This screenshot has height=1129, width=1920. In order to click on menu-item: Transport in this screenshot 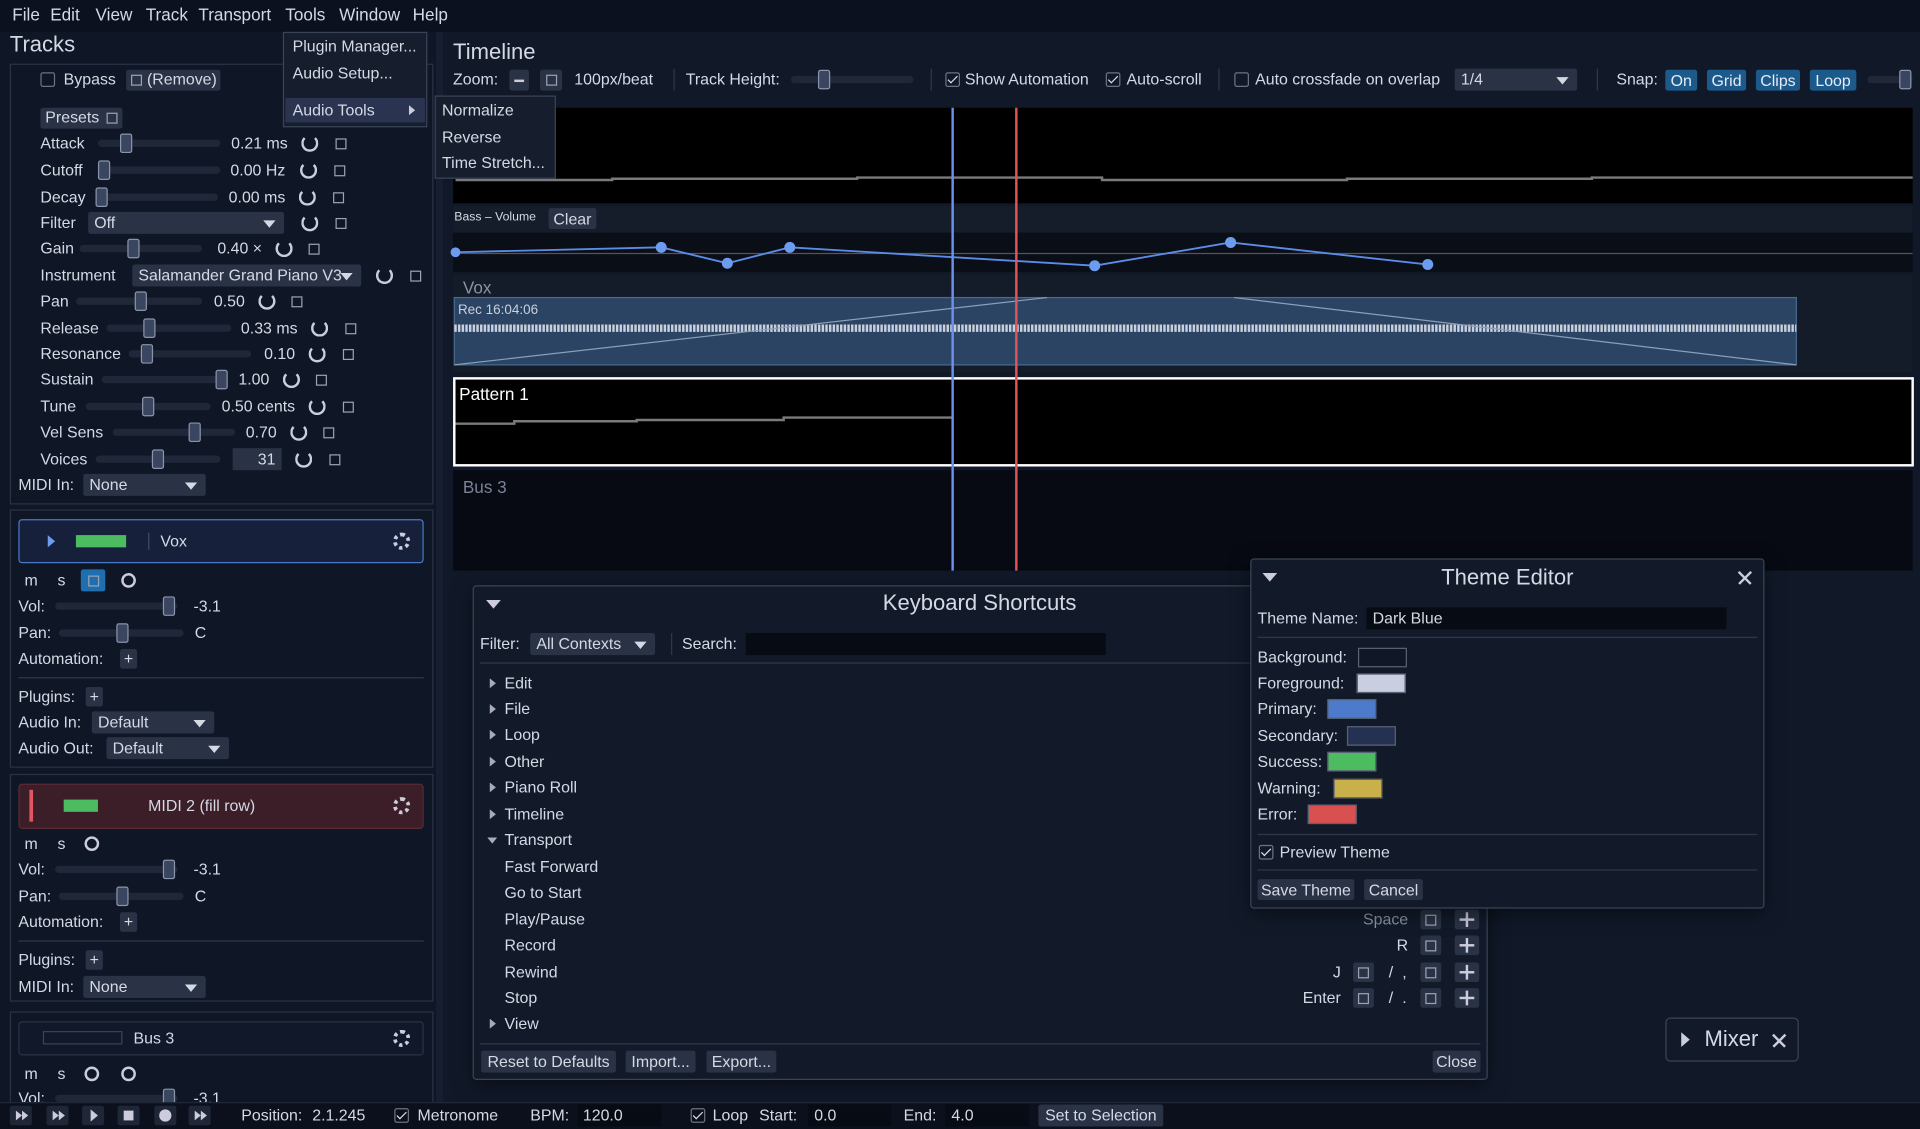, I will do `click(235, 14)`.